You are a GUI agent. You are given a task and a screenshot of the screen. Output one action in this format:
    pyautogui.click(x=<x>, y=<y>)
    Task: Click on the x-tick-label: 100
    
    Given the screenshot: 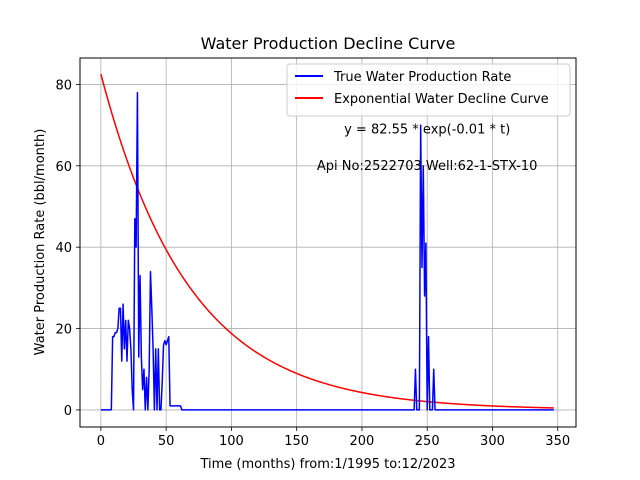 What is the action you would take?
    pyautogui.click(x=231, y=441)
    